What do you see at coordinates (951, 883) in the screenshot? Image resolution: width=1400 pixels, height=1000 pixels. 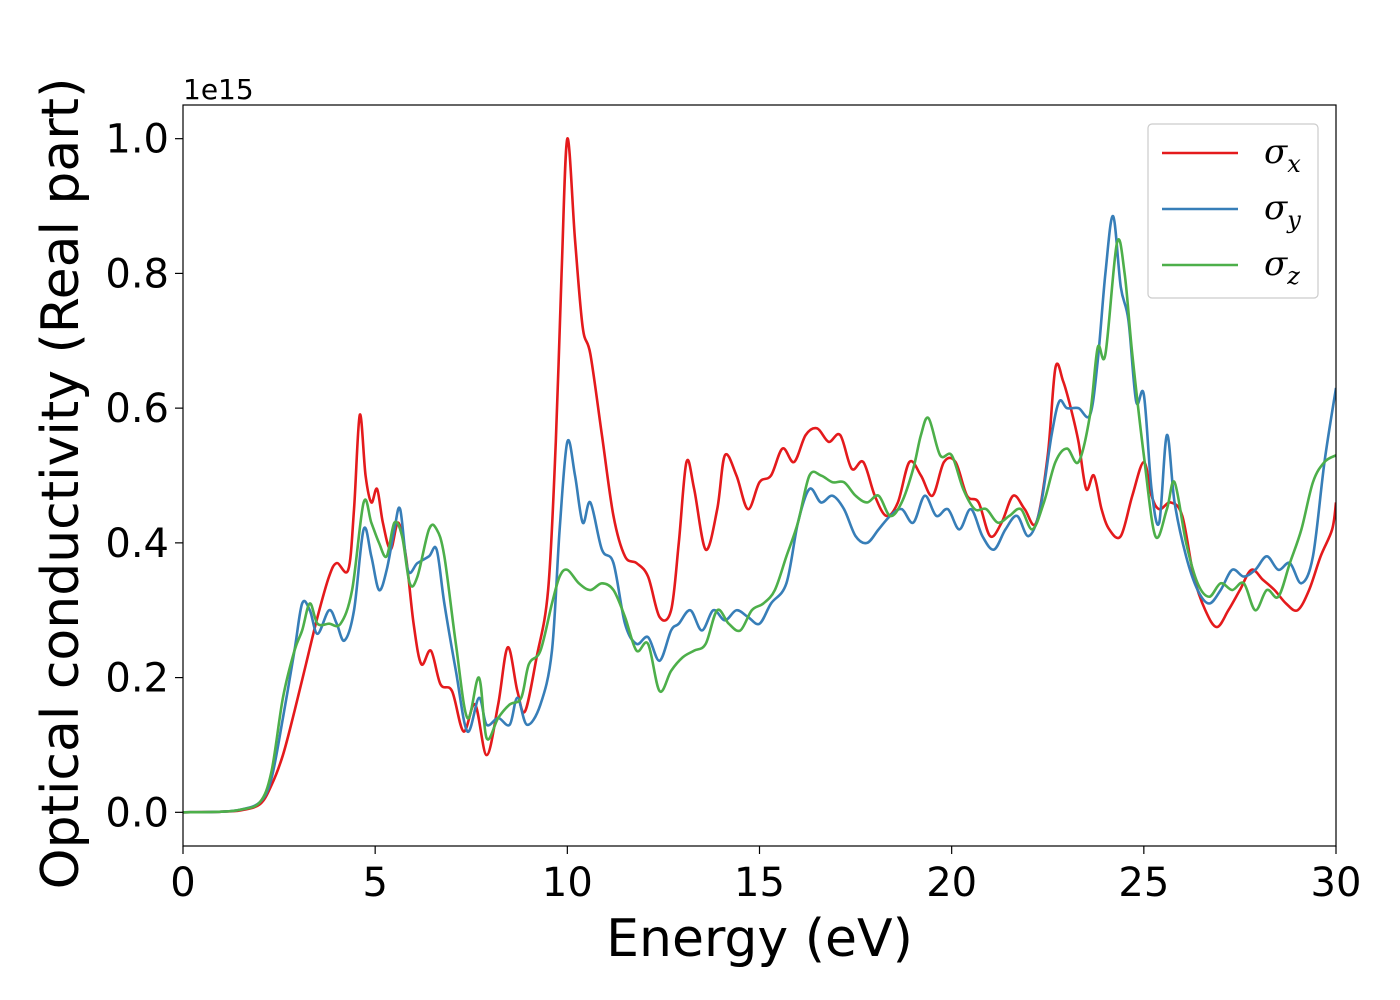 I see `x-tick-label: 20` at bounding box center [951, 883].